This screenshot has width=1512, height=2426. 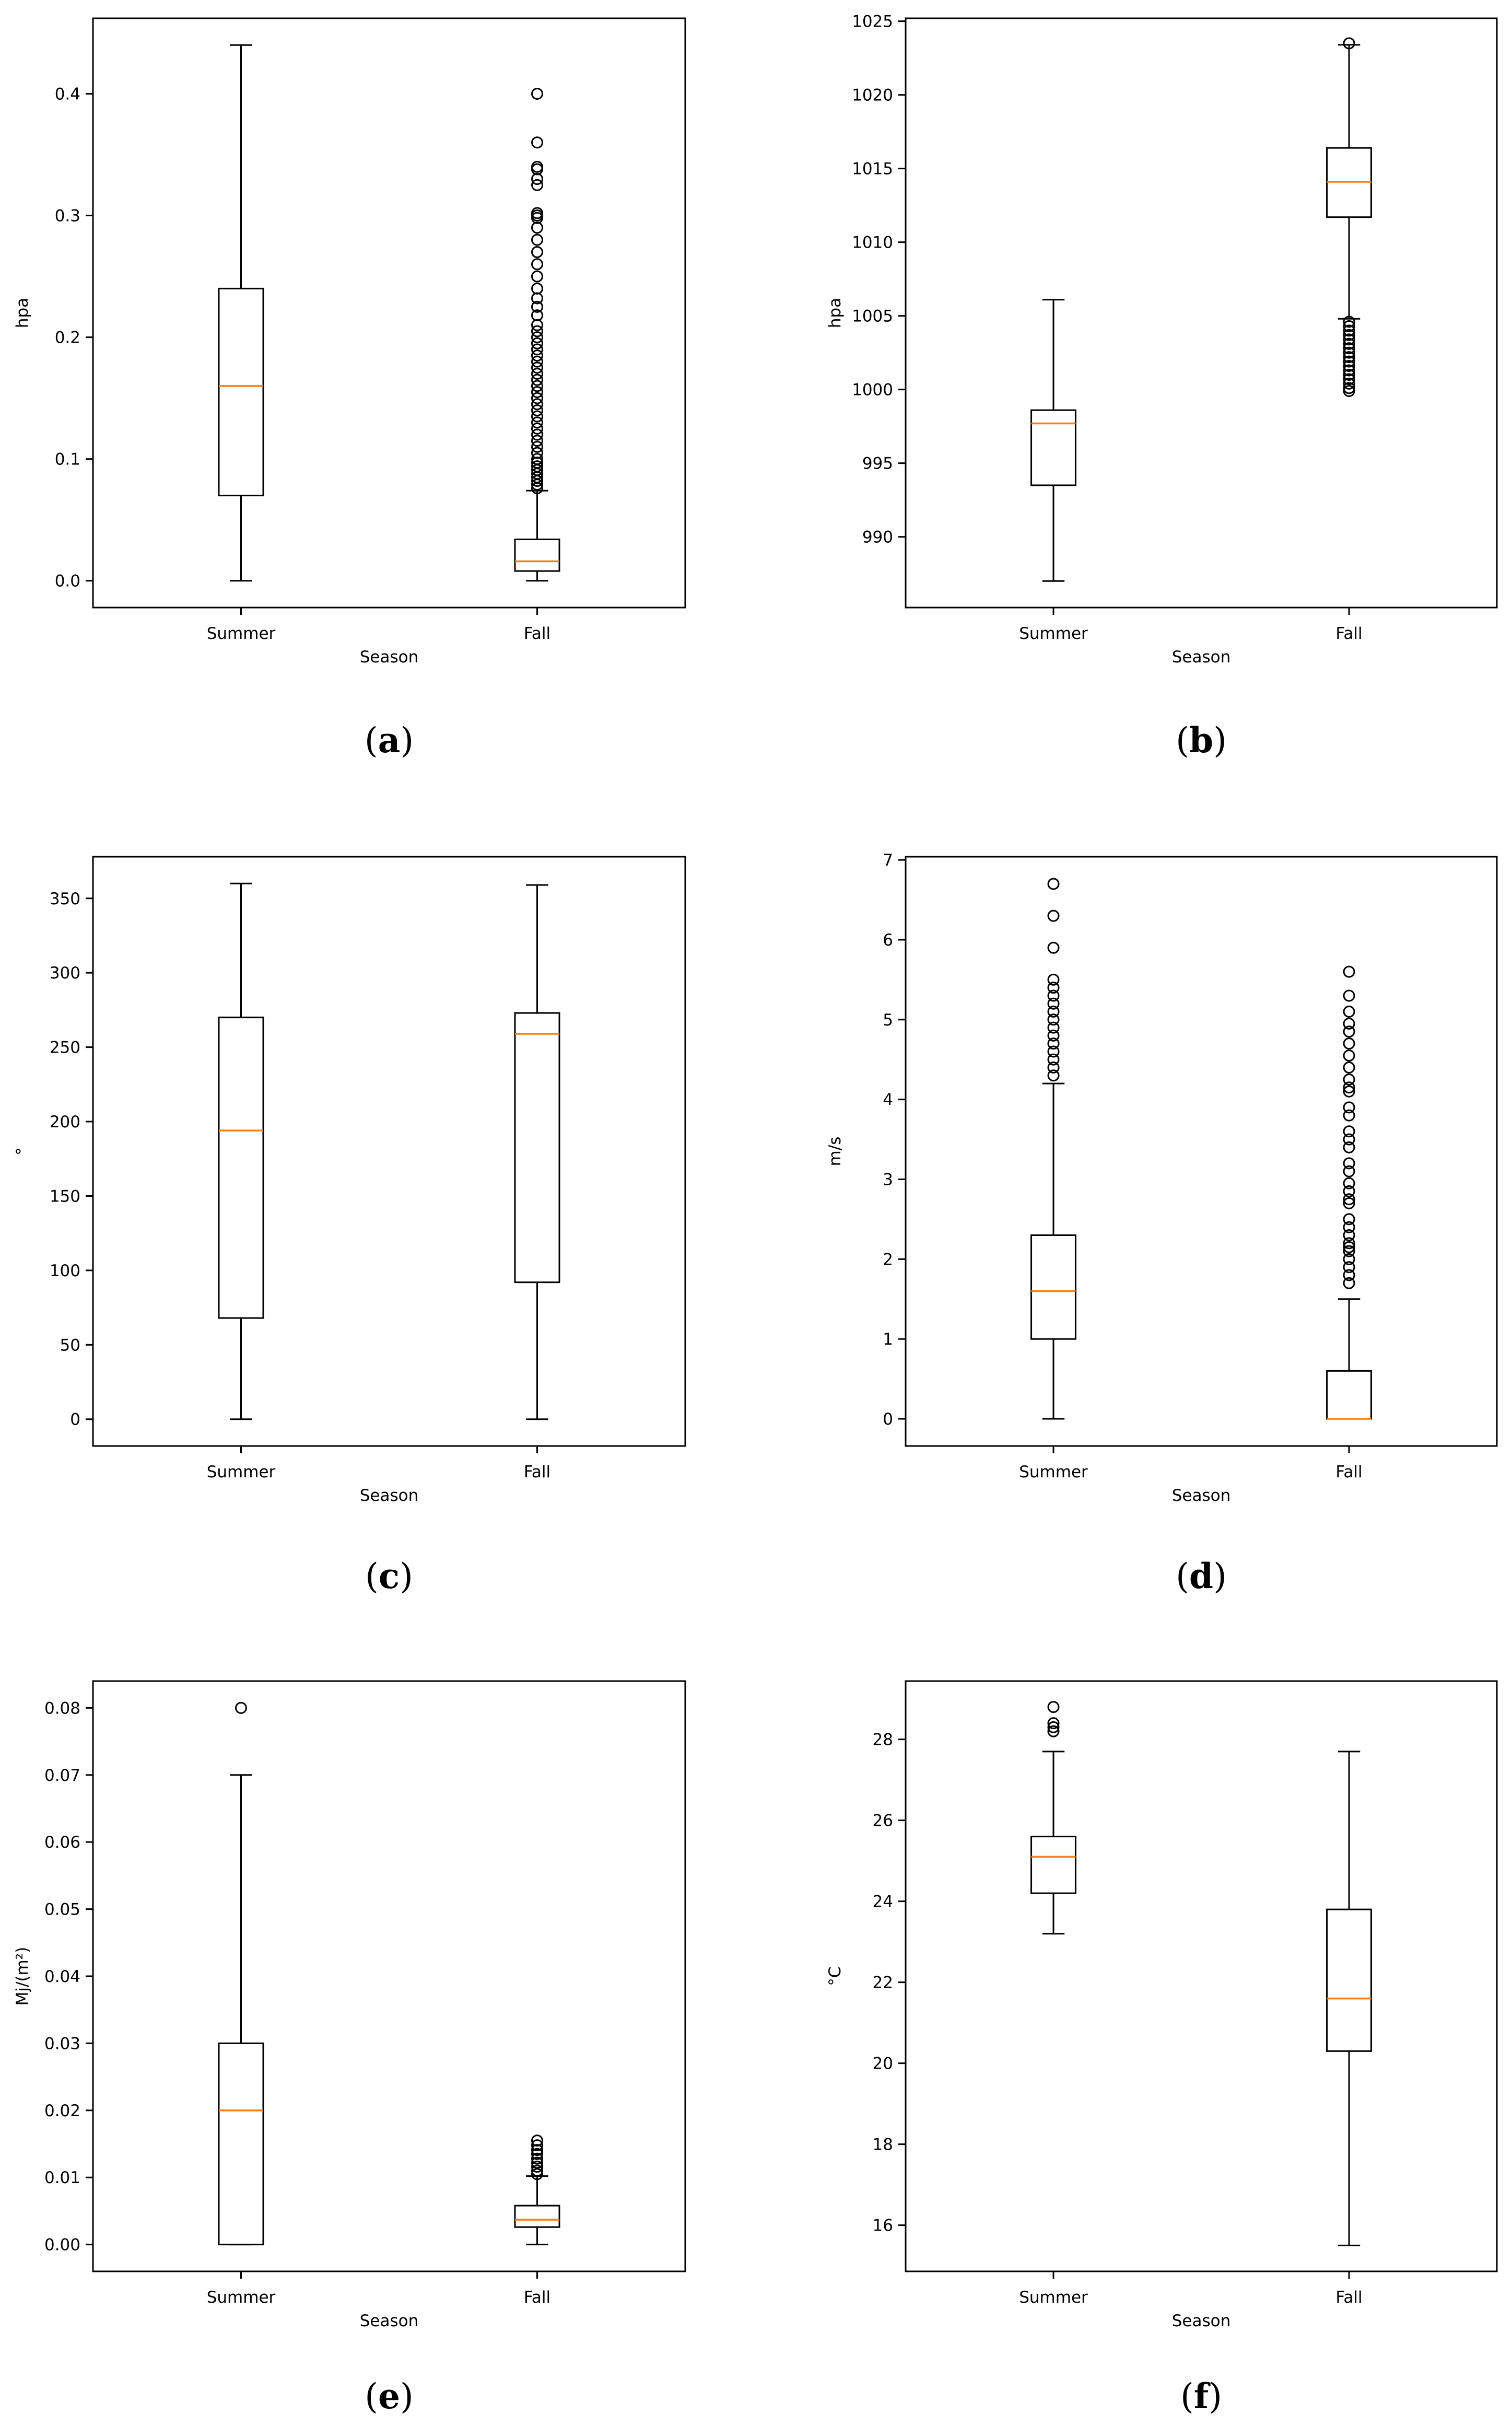 I want to click on y-tick-label: 150, so click(x=65, y=1196).